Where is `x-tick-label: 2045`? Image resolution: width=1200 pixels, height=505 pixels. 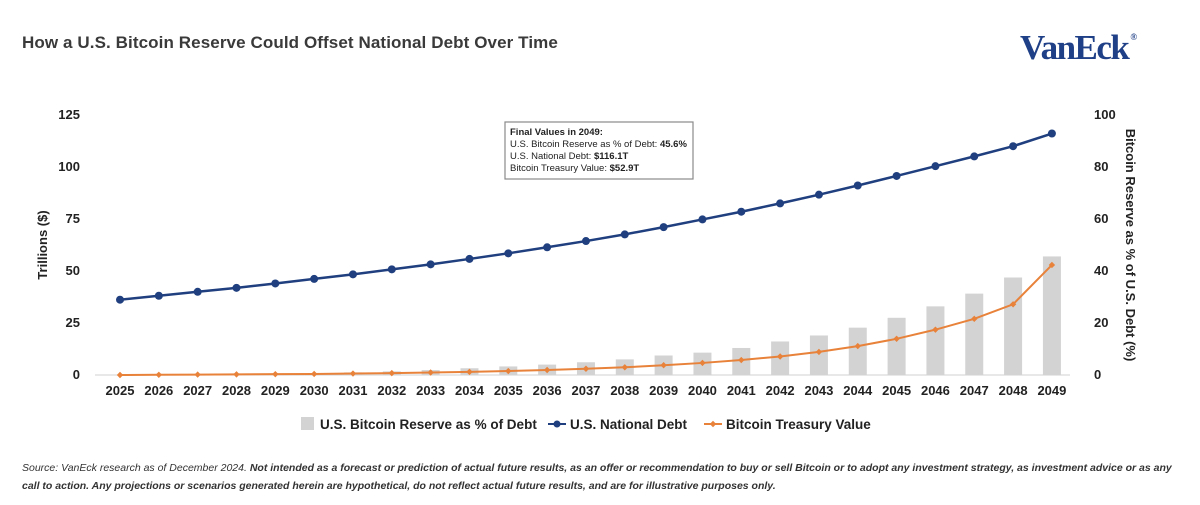
x-tick-label: 2045 is located at coordinates (896, 390).